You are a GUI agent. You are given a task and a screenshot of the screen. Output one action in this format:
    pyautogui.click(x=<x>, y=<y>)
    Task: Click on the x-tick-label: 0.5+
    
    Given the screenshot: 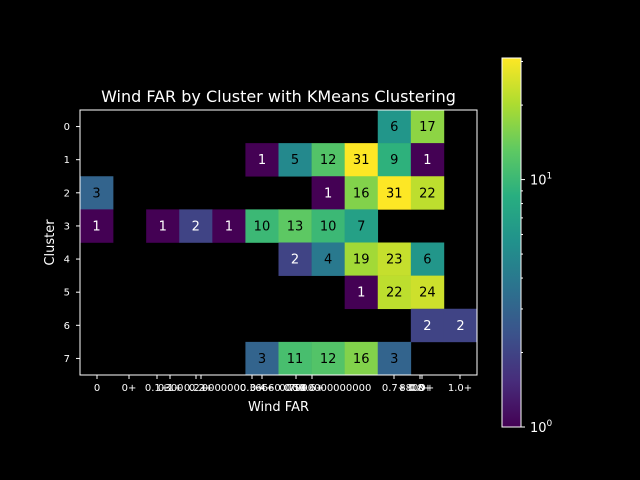 What is the action you would take?
    pyautogui.click(x=296, y=388)
    